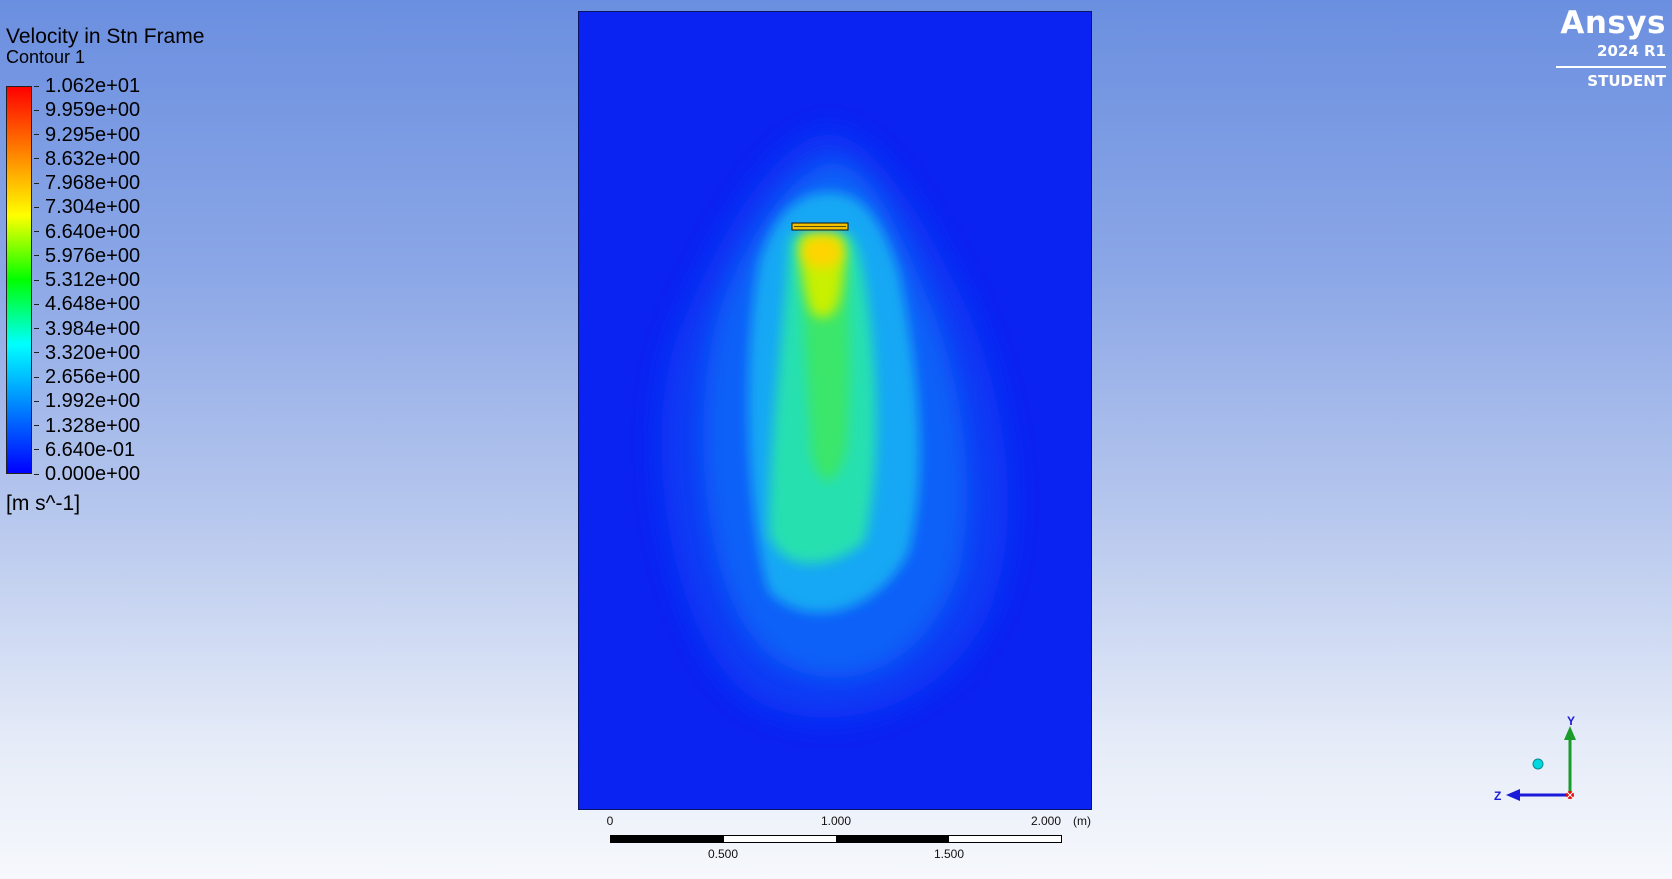  What do you see at coordinates (93, 207) in the screenshot?
I see `tick-label: 7.304e+00` at bounding box center [93, 207].